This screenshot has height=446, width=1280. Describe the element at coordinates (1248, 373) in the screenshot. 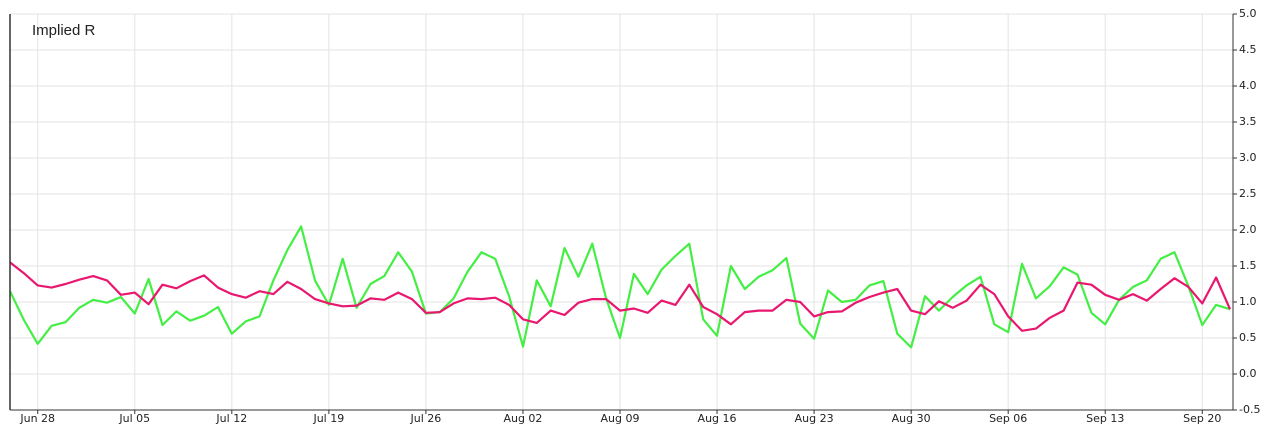

I see `y-tick-label: 0.0` at that location.